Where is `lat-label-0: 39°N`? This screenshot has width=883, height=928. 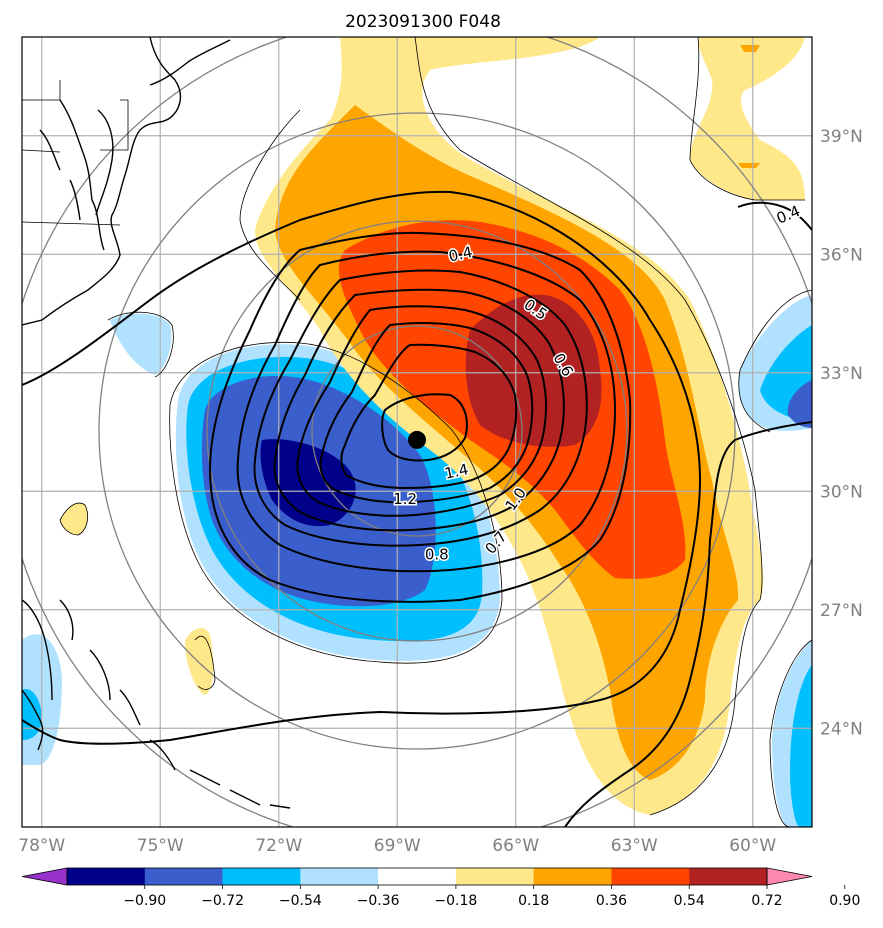
lat-label-0: 39°N is located at coordinates (841, 137).